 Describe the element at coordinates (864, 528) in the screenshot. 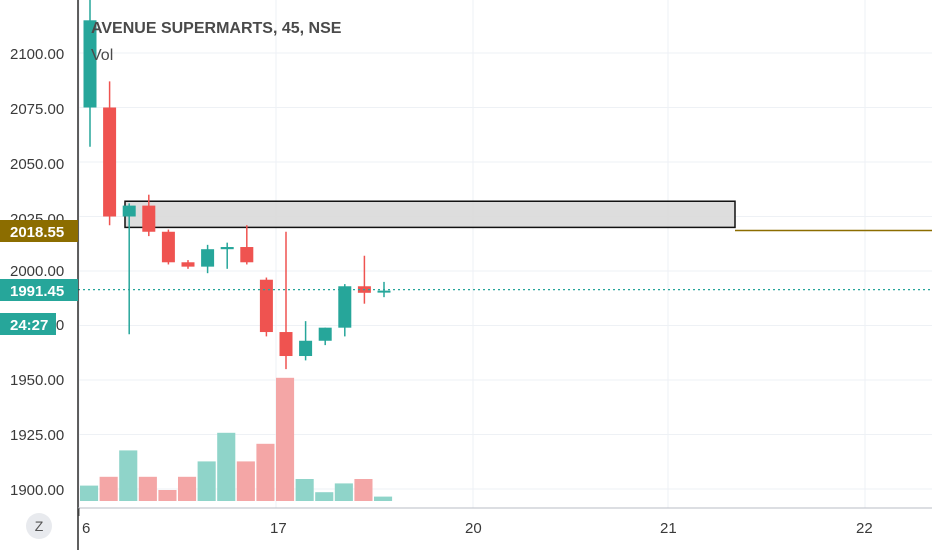

I see `time-tick: 22` at that location.